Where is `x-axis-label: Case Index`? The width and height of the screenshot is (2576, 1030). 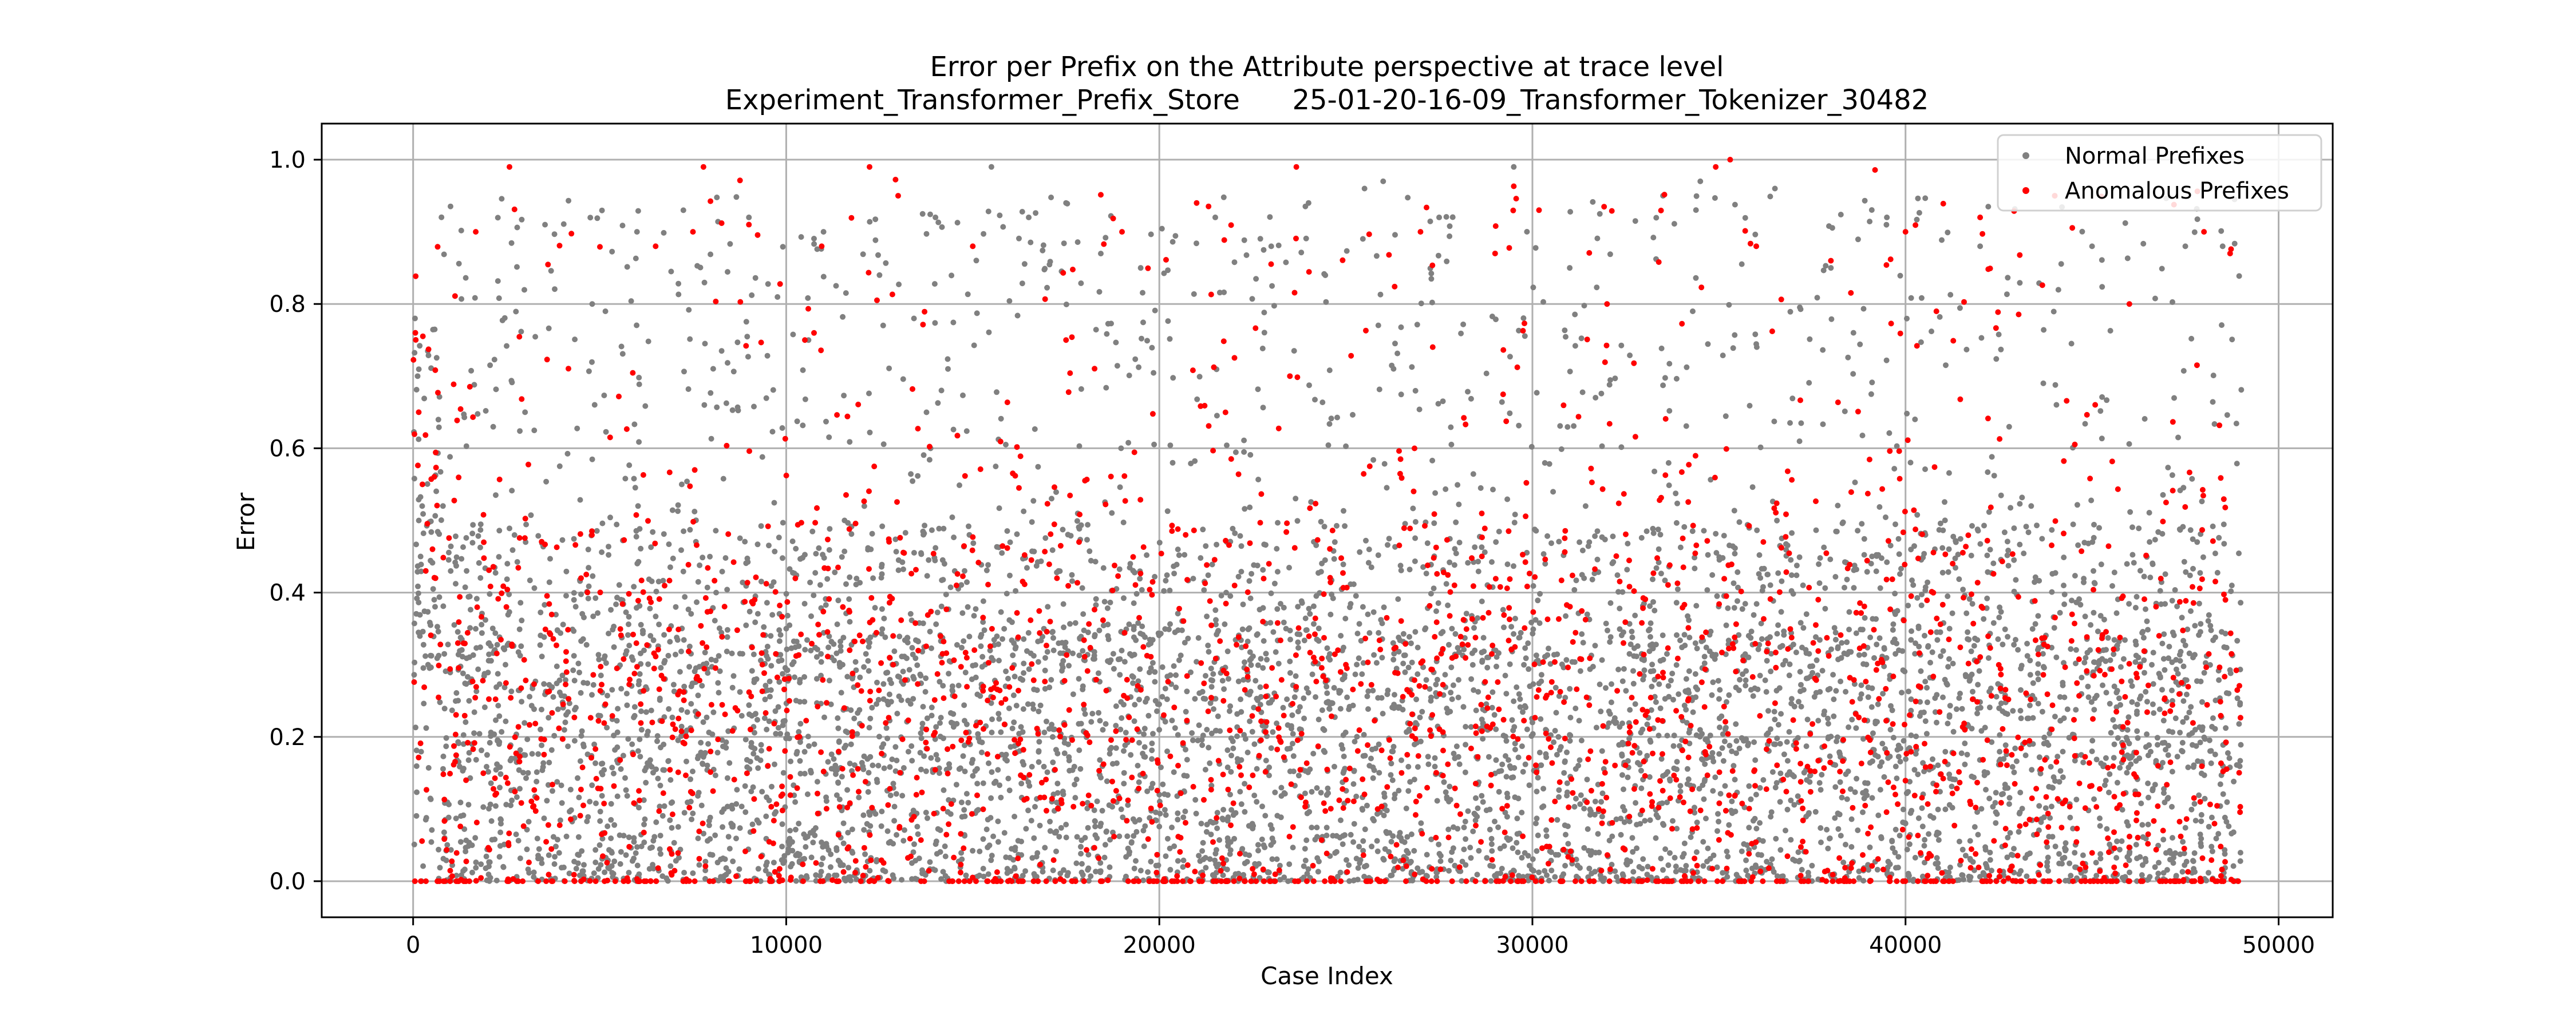 x-axis-label: Case Index is located at coordinates (1327, 976).